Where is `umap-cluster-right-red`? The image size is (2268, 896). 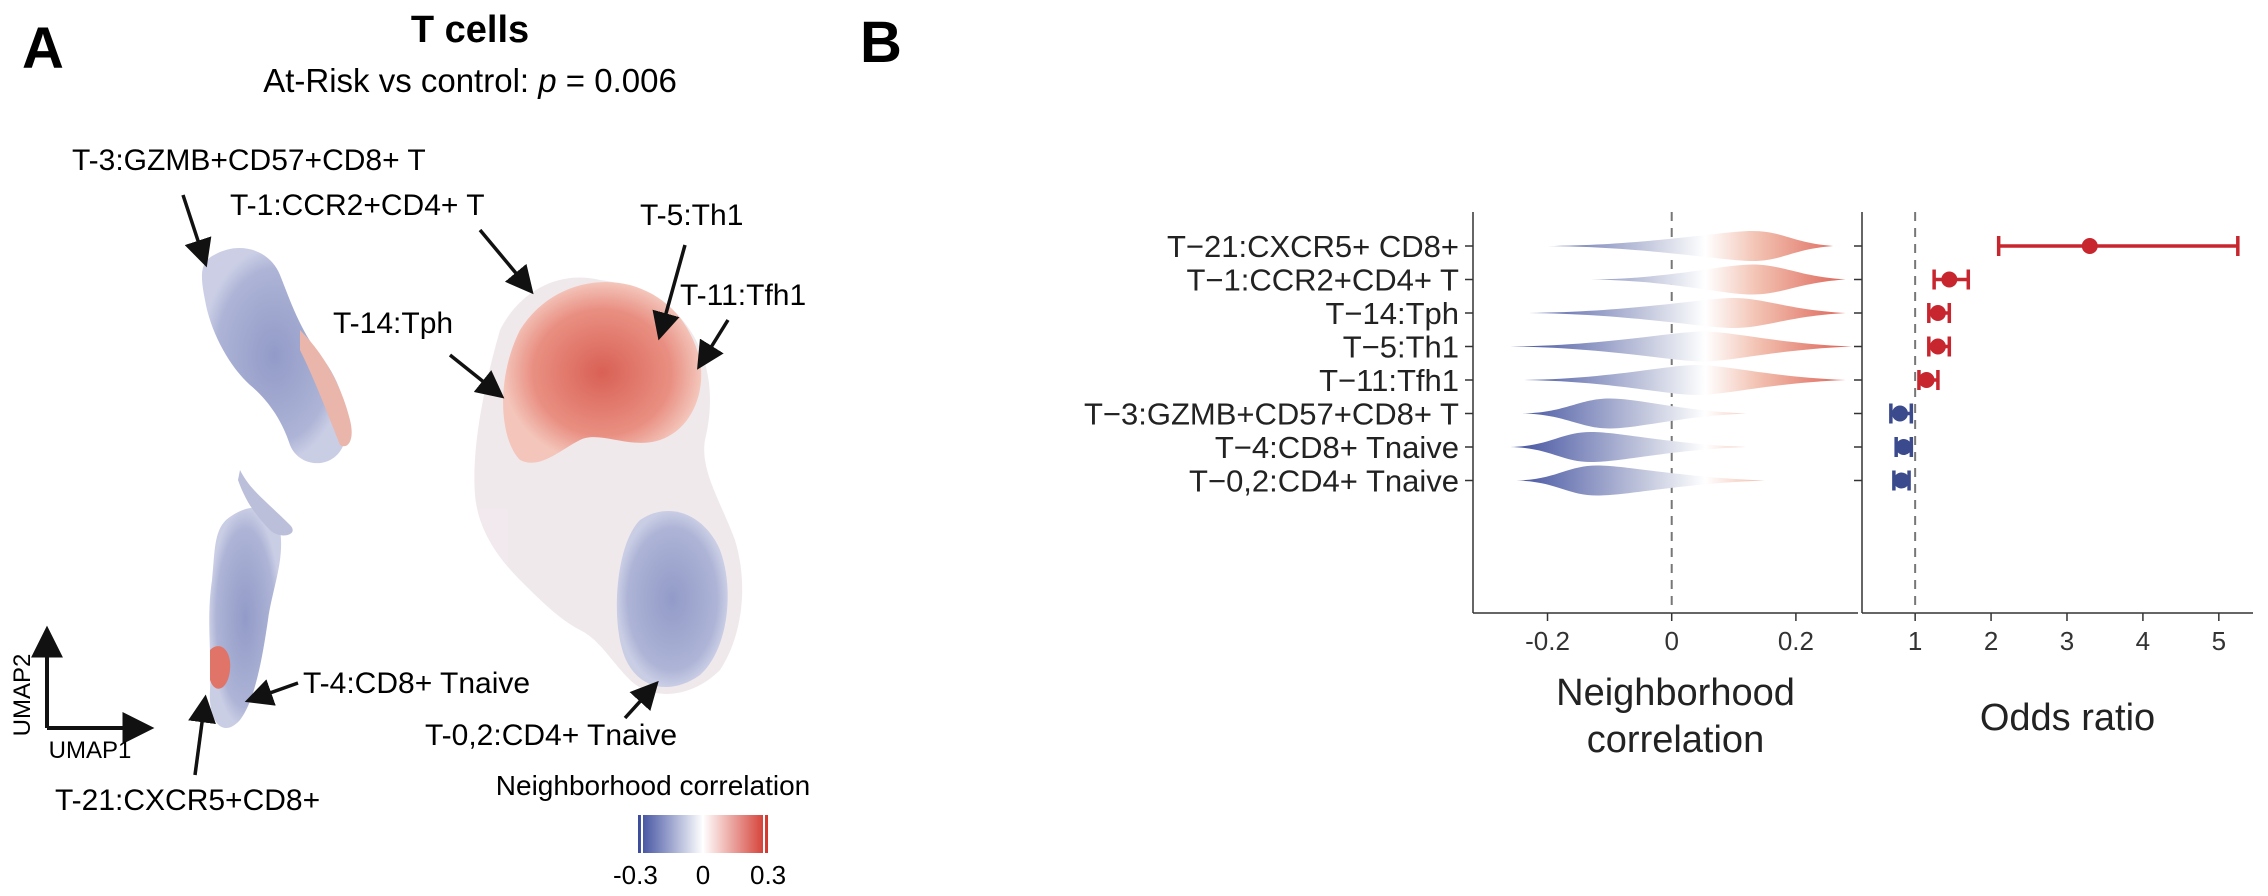
umap-cluster-right-red is located at coordinates (602, 372).